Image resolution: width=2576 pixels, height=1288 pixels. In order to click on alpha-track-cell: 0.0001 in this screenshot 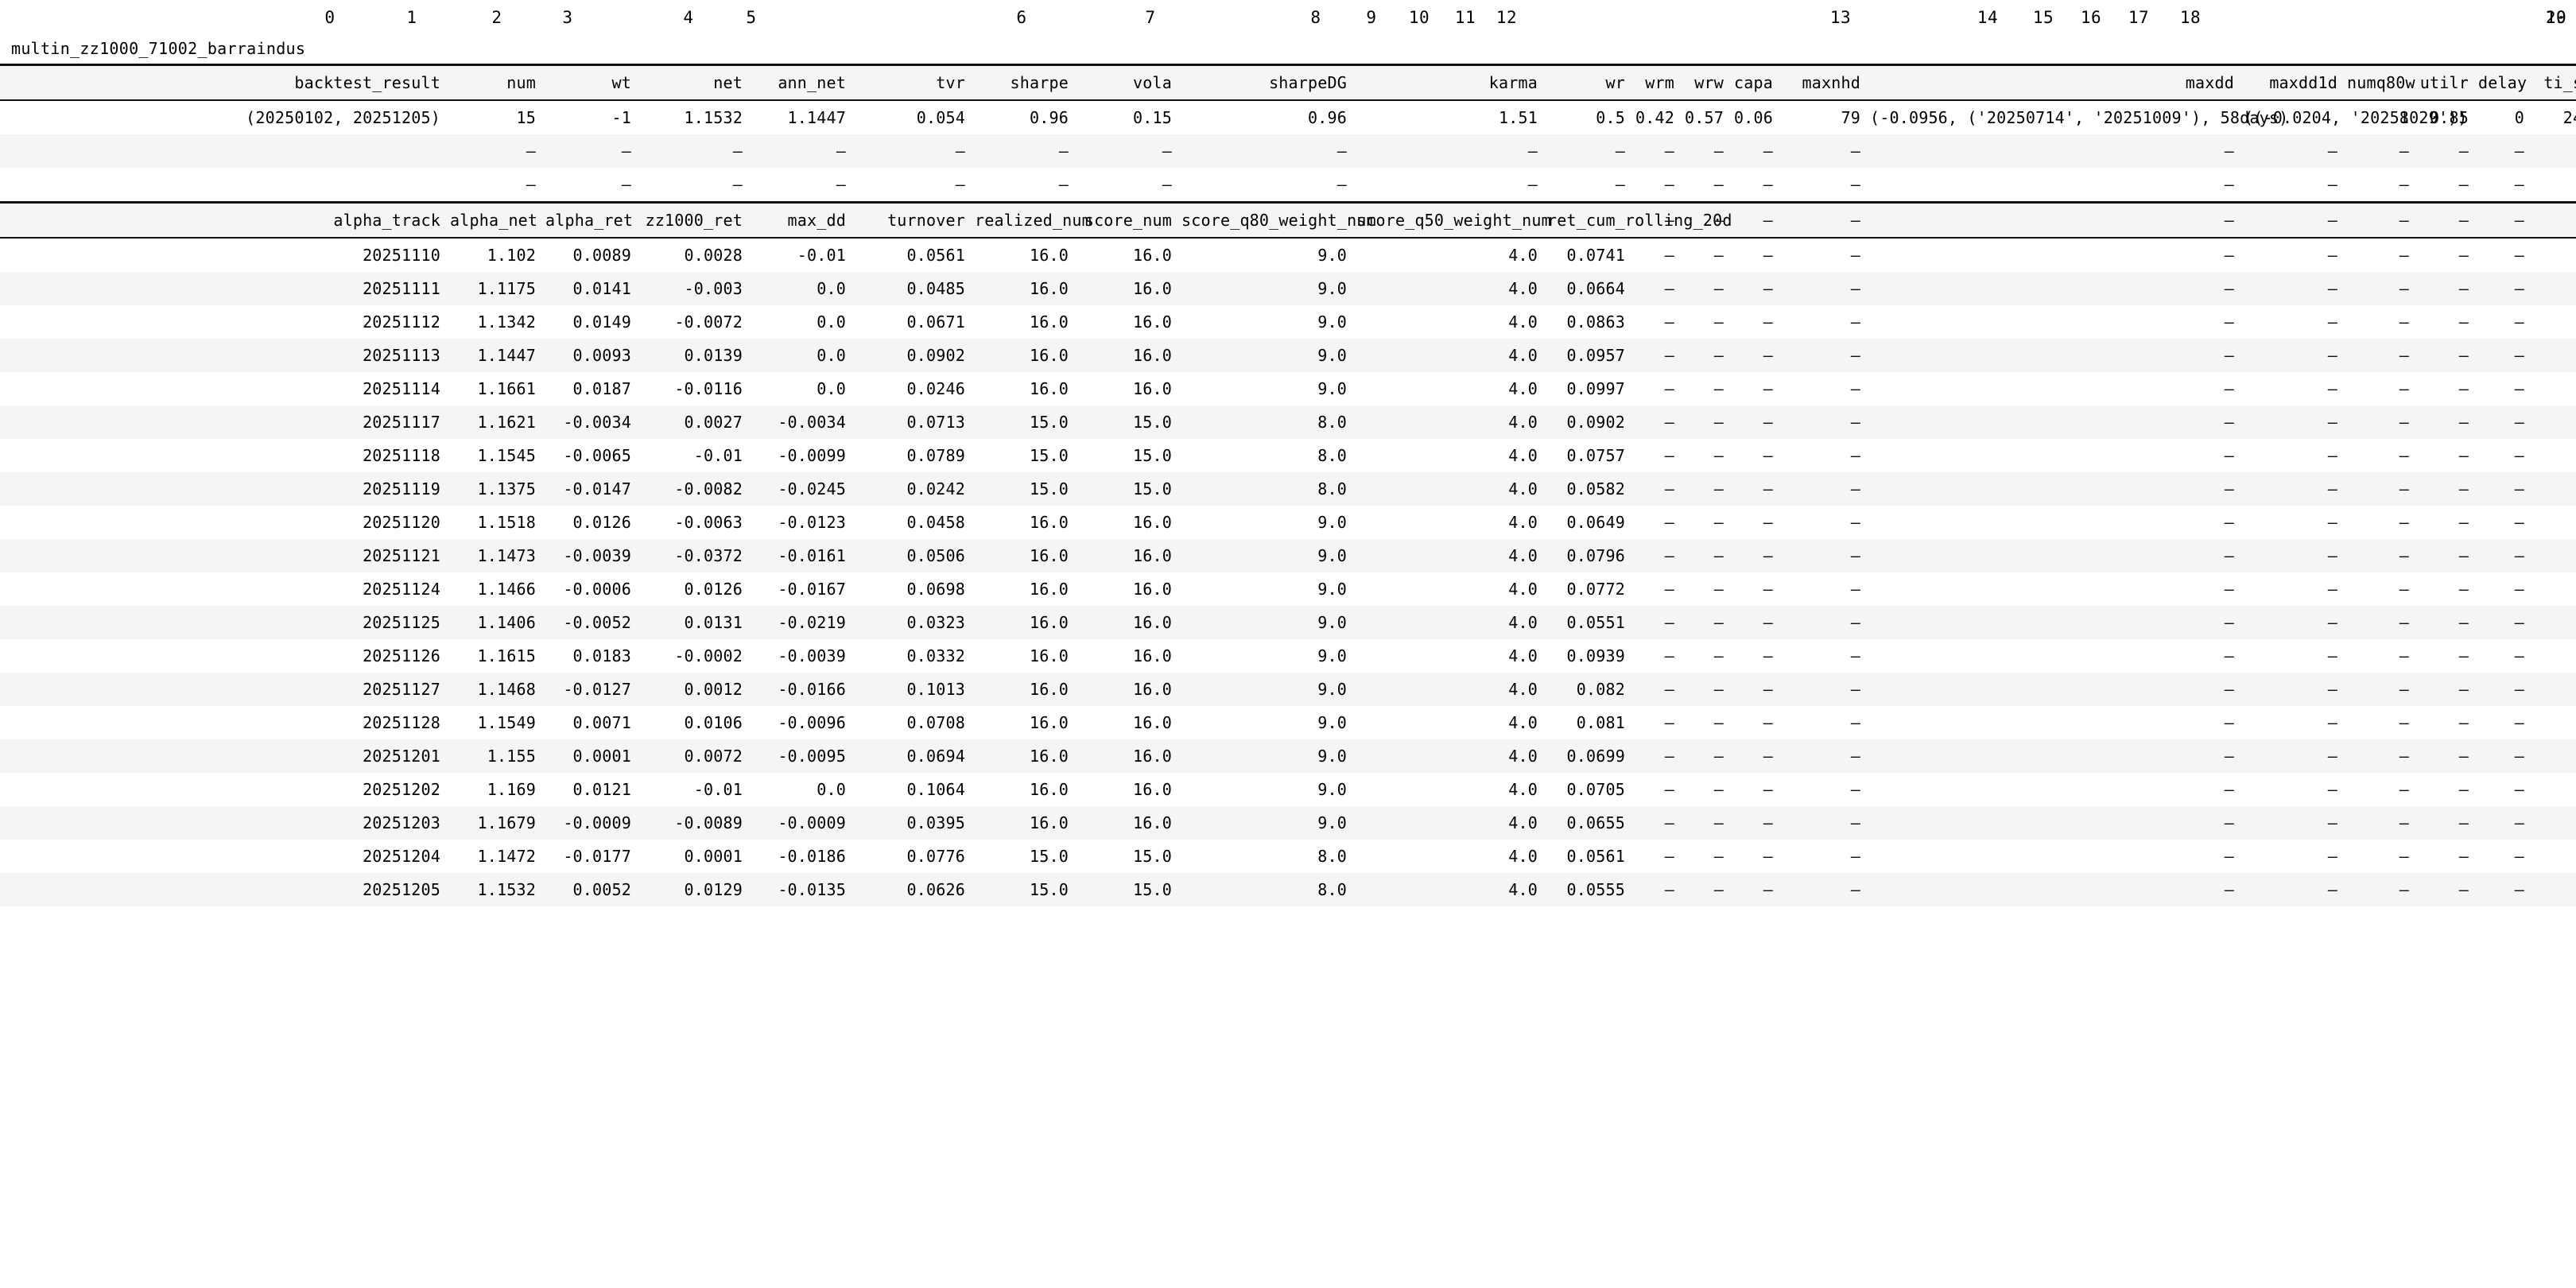, I will do `click(713, 856)`.